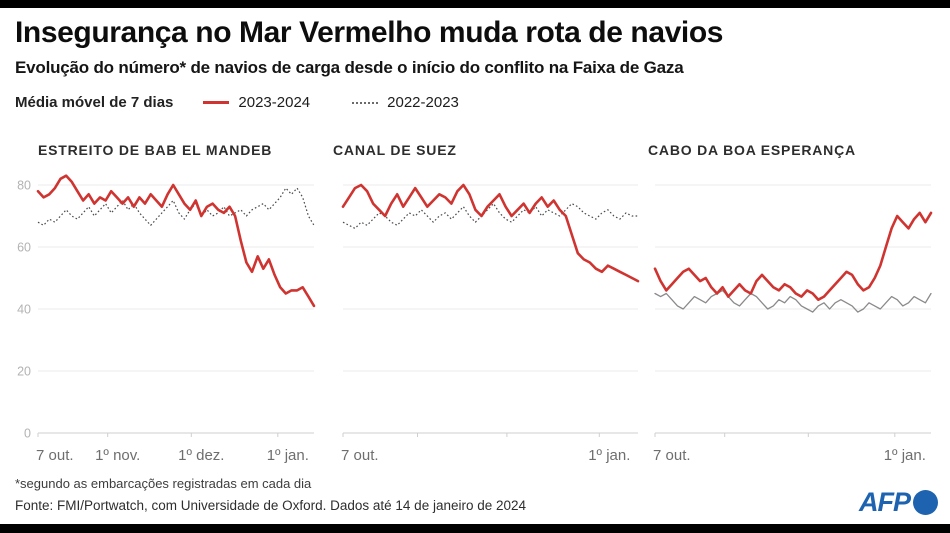 Image resolution: width=950 pixels, height=533 pixels. I want to click on afp-logo-circle-icon, so click(925, 502).